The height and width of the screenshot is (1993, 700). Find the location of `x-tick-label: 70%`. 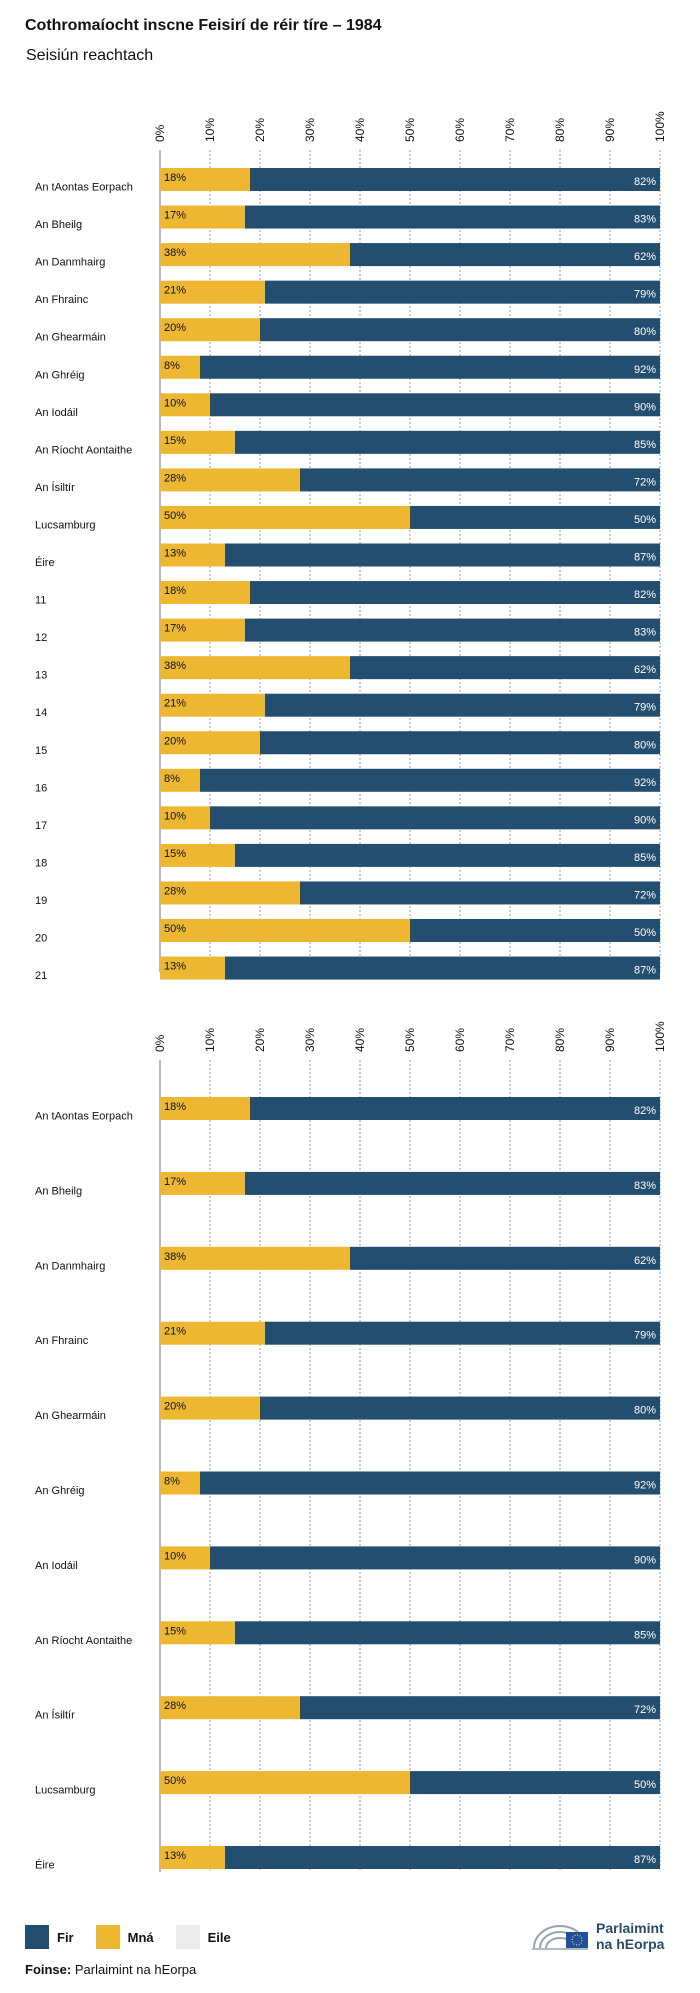

x-tick-label: 70% is located at coordinates (510, 130).